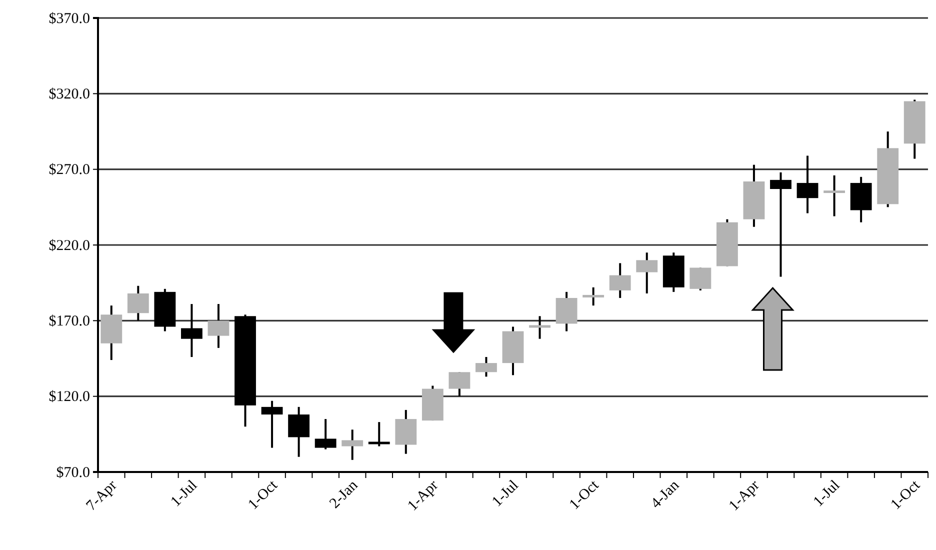 The height and width of the screenshot is (550, 936). What do you see at coordinates (69, 246) in the screenshot?
I see `y-tick-label: $220.0` at bounding box center [69, 246].